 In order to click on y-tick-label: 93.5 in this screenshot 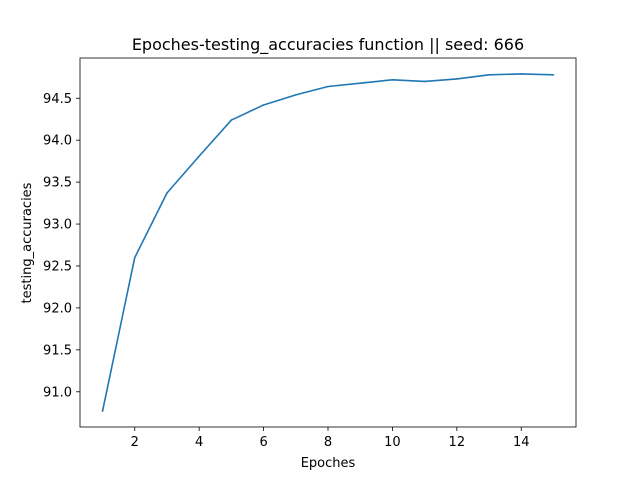, I will do `click(57, 183)`.